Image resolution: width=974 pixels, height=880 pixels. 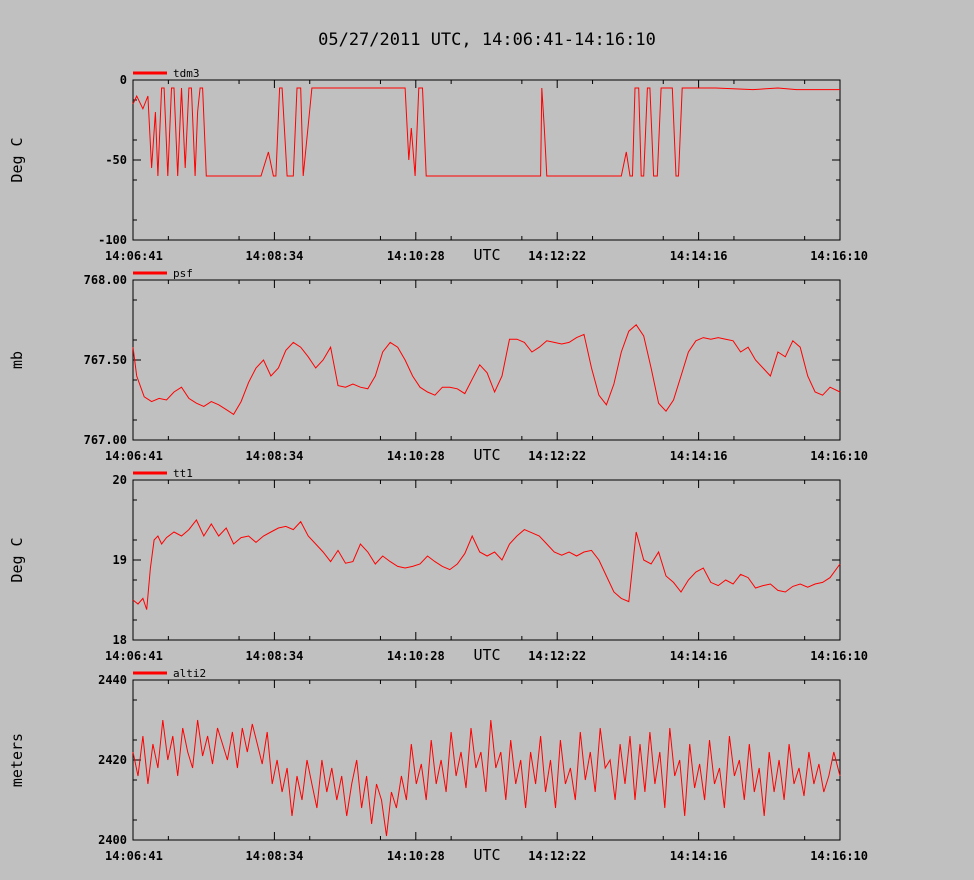 I want to click on y-tick-label: 2420, so click(x=112, y=760).